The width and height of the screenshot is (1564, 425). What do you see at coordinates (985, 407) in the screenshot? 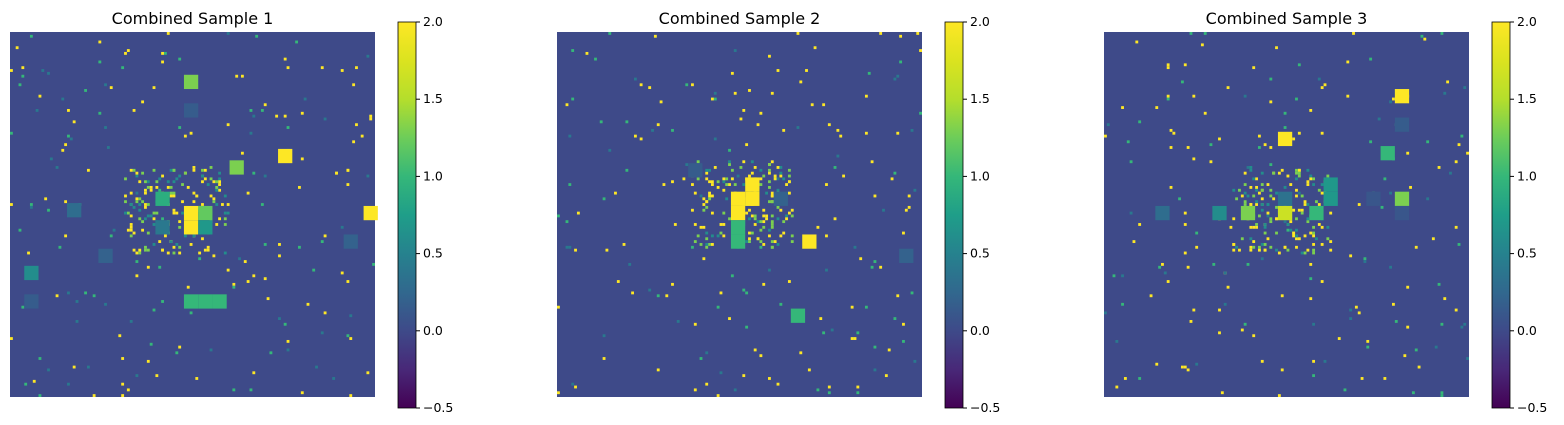
I see `colorbar-tick: −0.5` at bounding box center [985, 407].